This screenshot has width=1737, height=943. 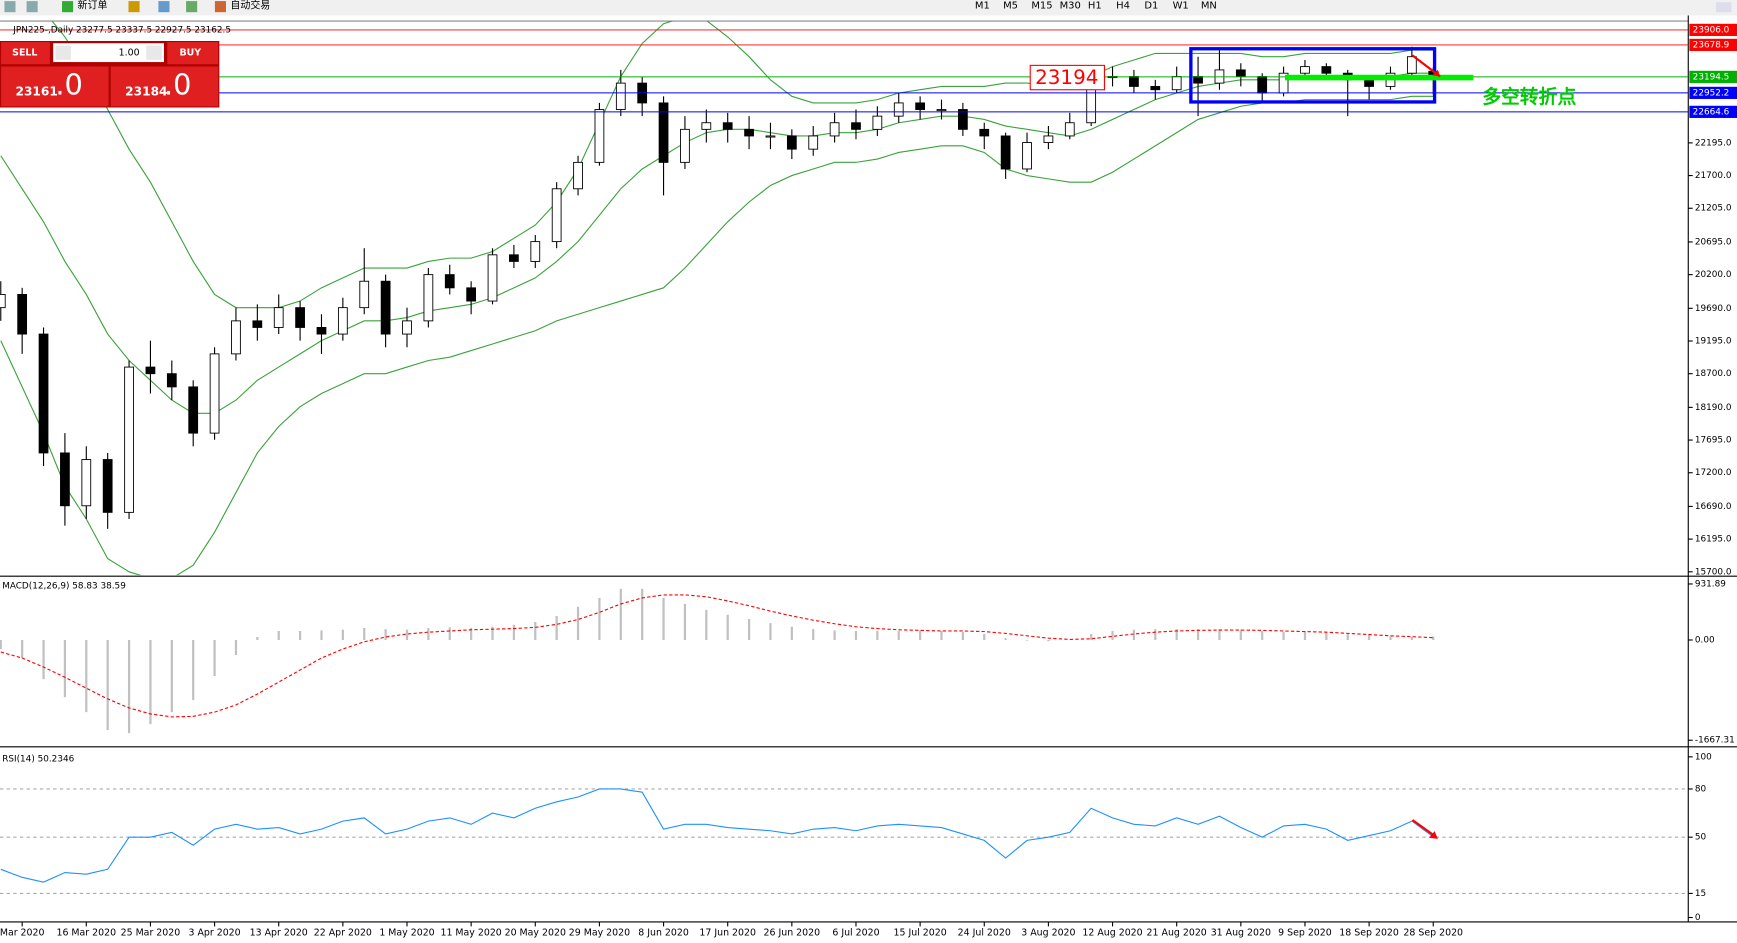 I want to click on lot-value: 1.00, so click(x=129, y=53).